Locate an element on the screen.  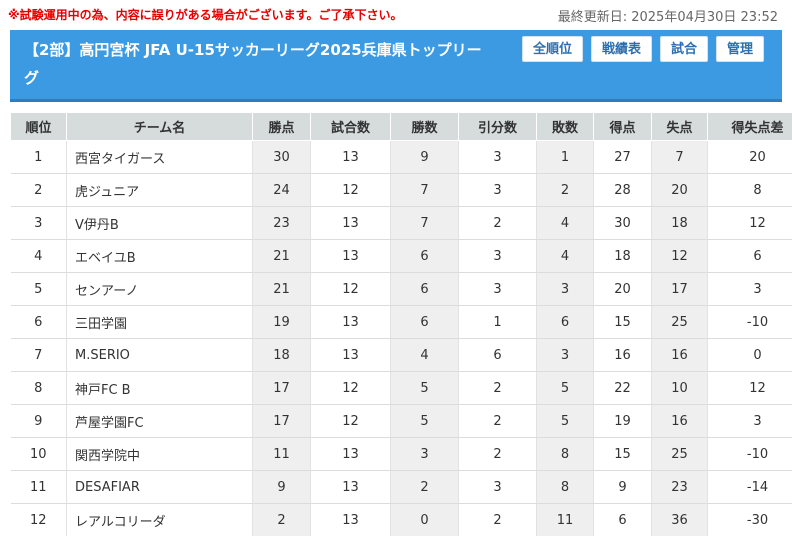
cell-points: 17 is located at coordinates (281, 388).